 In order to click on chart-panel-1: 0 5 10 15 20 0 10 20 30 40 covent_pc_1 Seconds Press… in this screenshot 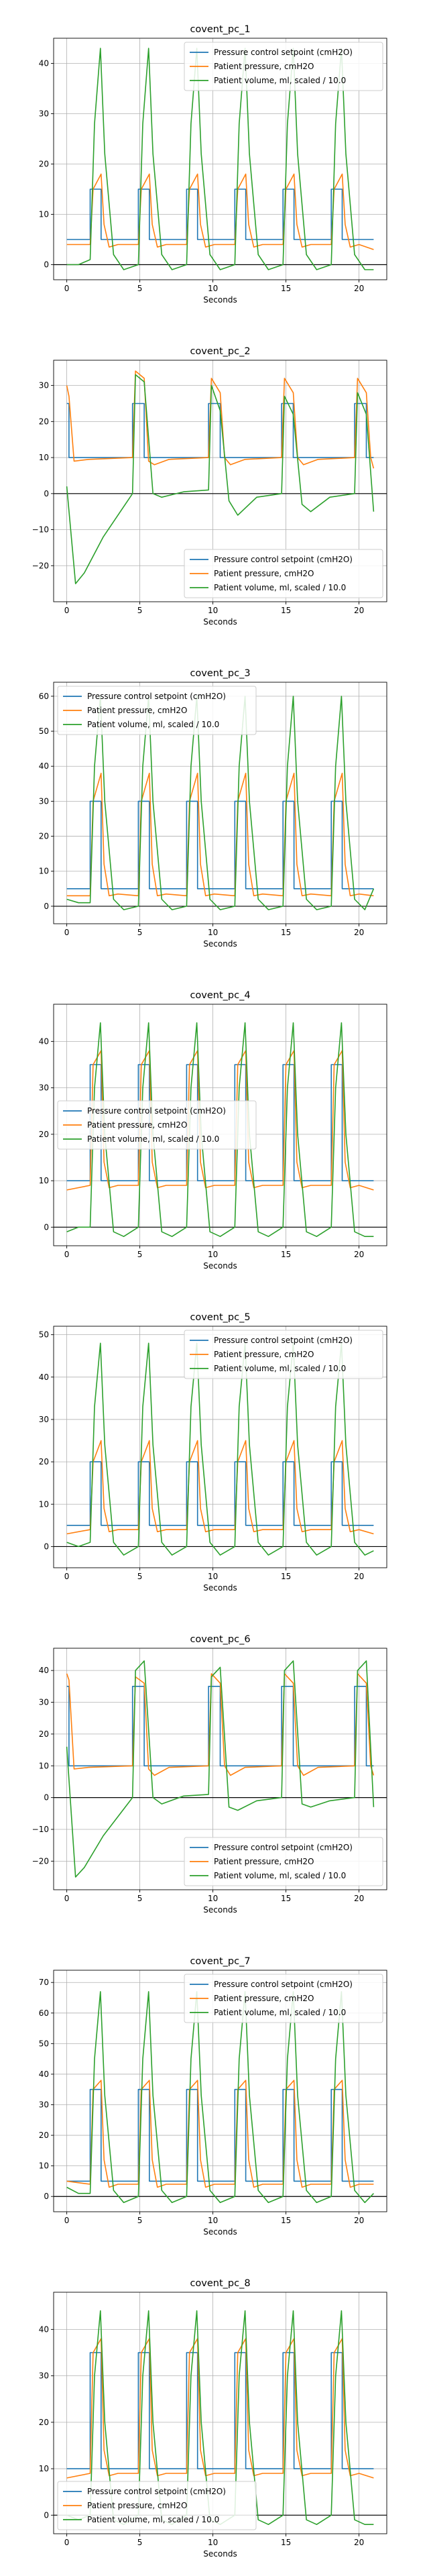, I will do `click(213, 164)`.